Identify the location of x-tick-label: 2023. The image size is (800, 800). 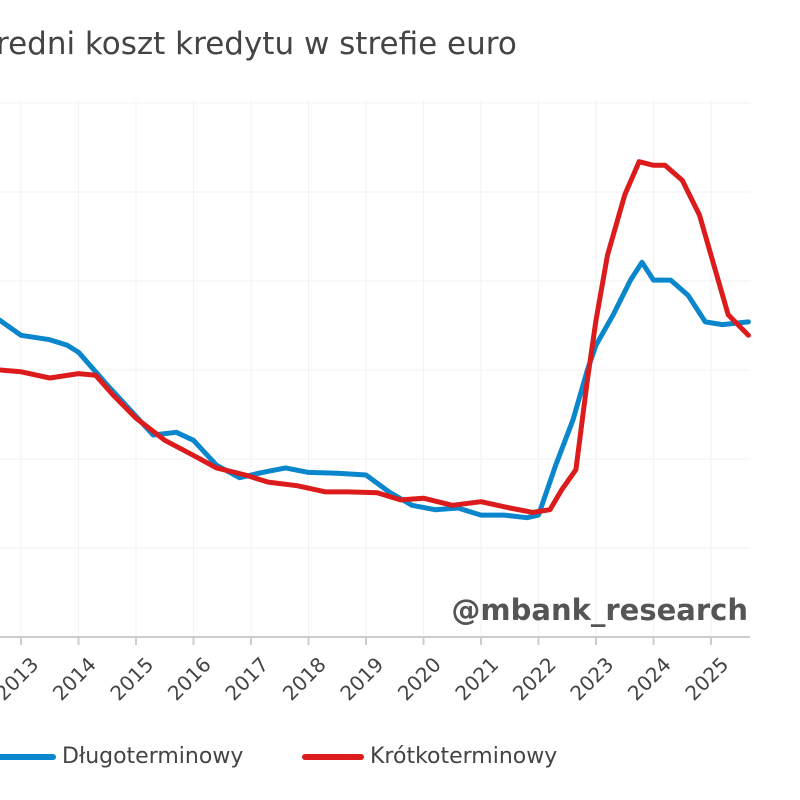
(591, 678).